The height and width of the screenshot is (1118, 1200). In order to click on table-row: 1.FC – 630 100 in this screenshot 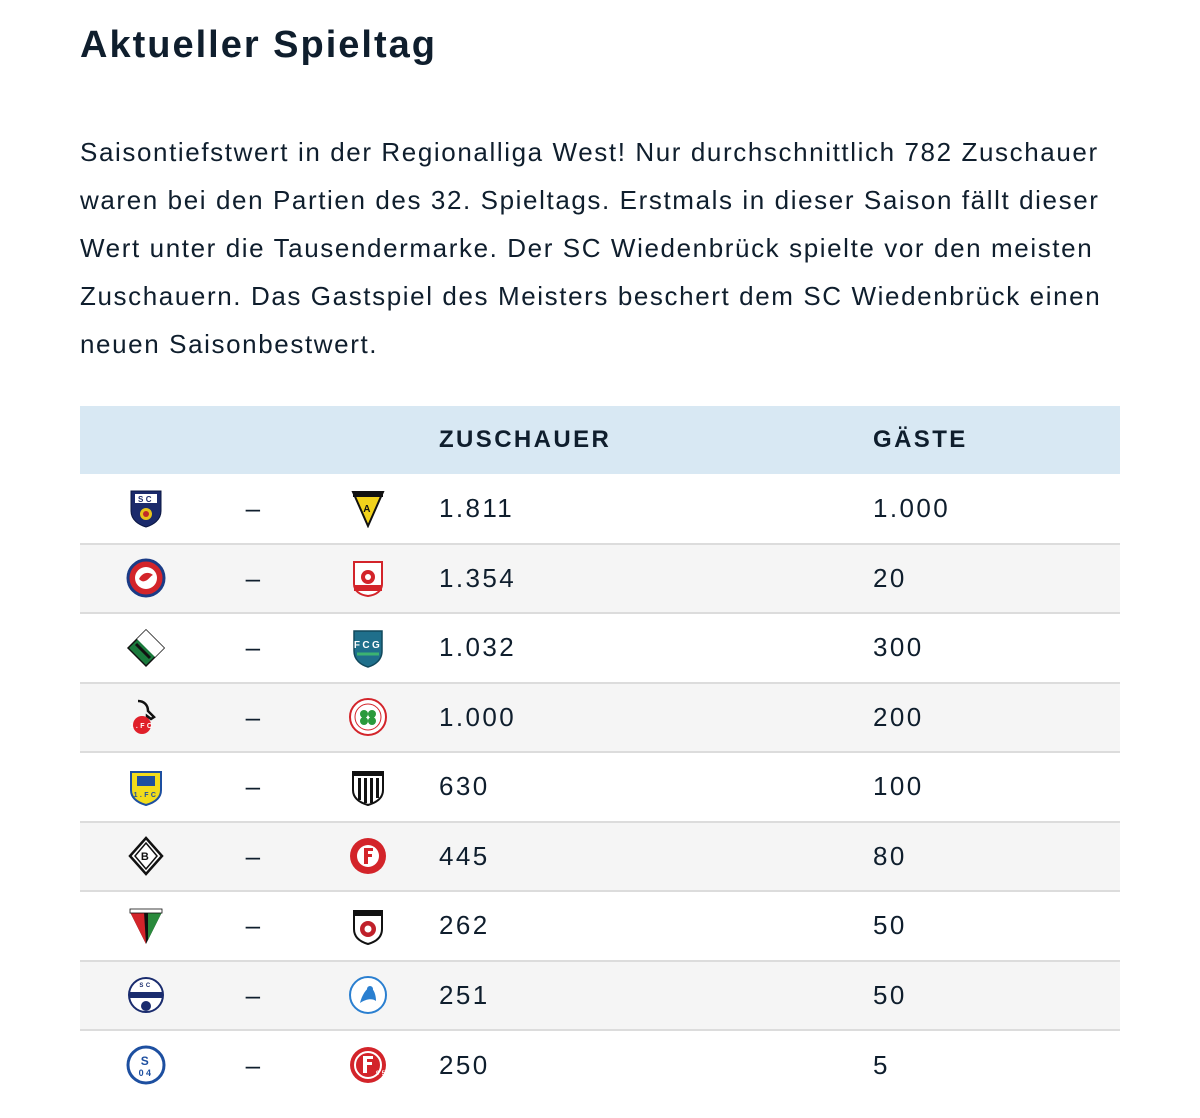, I will do `click(600, 787)`.